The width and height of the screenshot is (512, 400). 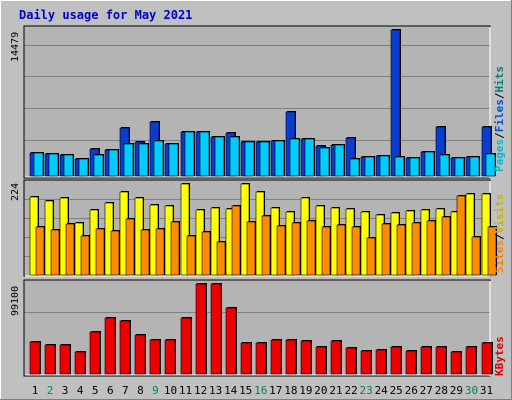 What do you see at coordinates (155, 390) in the screenshot?
I see `day-label: 9` at bounding box center [155, 390].